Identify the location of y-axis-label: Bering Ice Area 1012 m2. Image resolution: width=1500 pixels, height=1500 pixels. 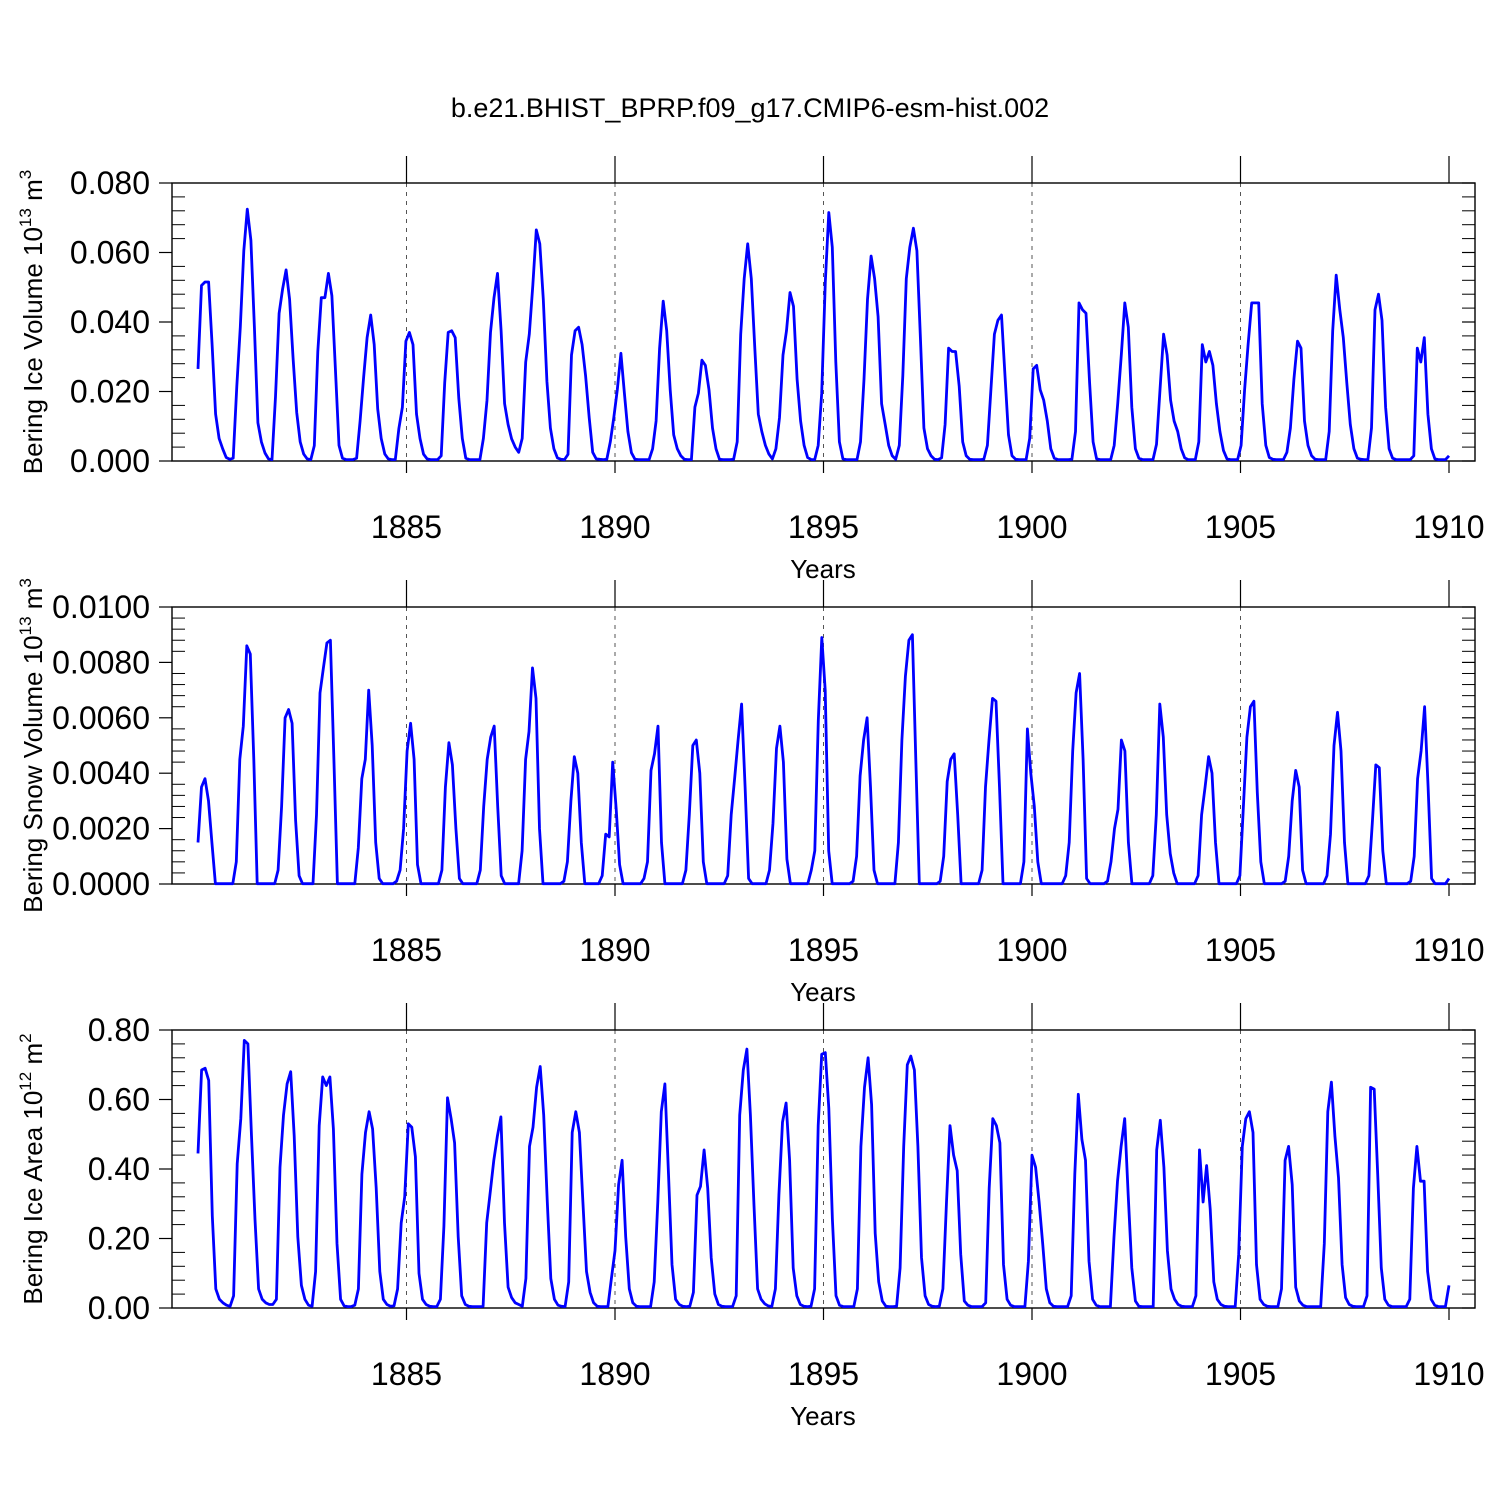
(32, 1168).